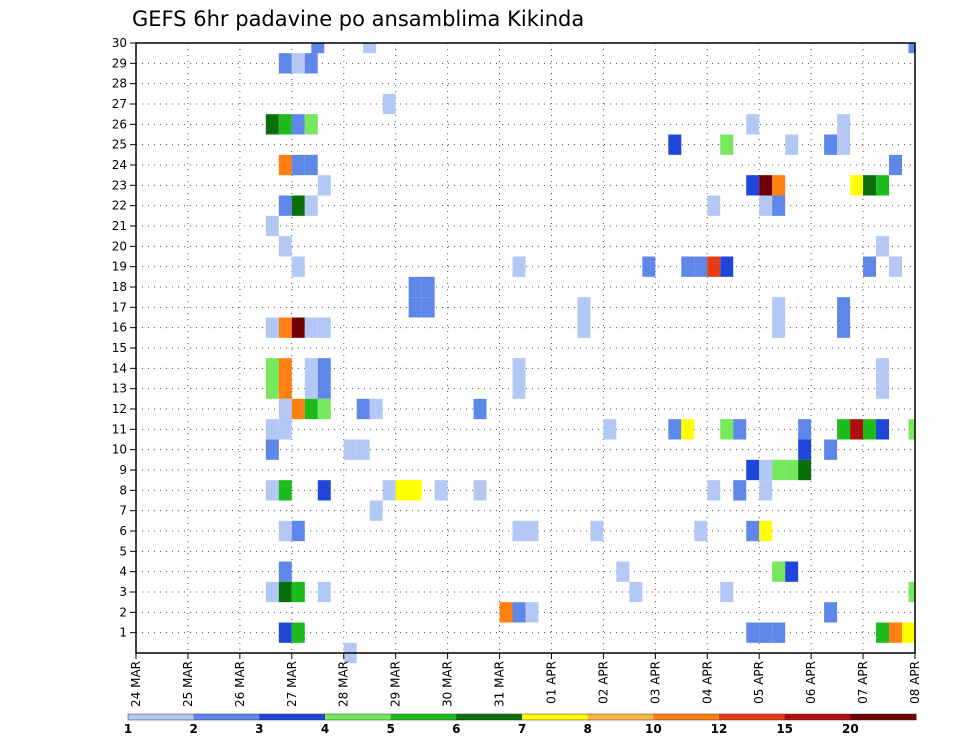 The width and height of the screenshot is (960, 742). What do you see at coordinates (123, 490) in the screenshot?
I see `y-tick-label: 8` at bounding box center [123, 490].